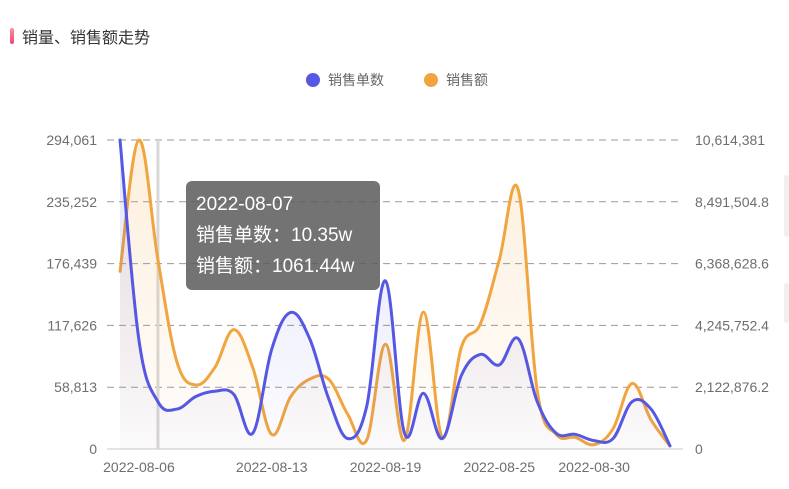  I want to click on legend-item-amount: 销售额, so click(456, 80).